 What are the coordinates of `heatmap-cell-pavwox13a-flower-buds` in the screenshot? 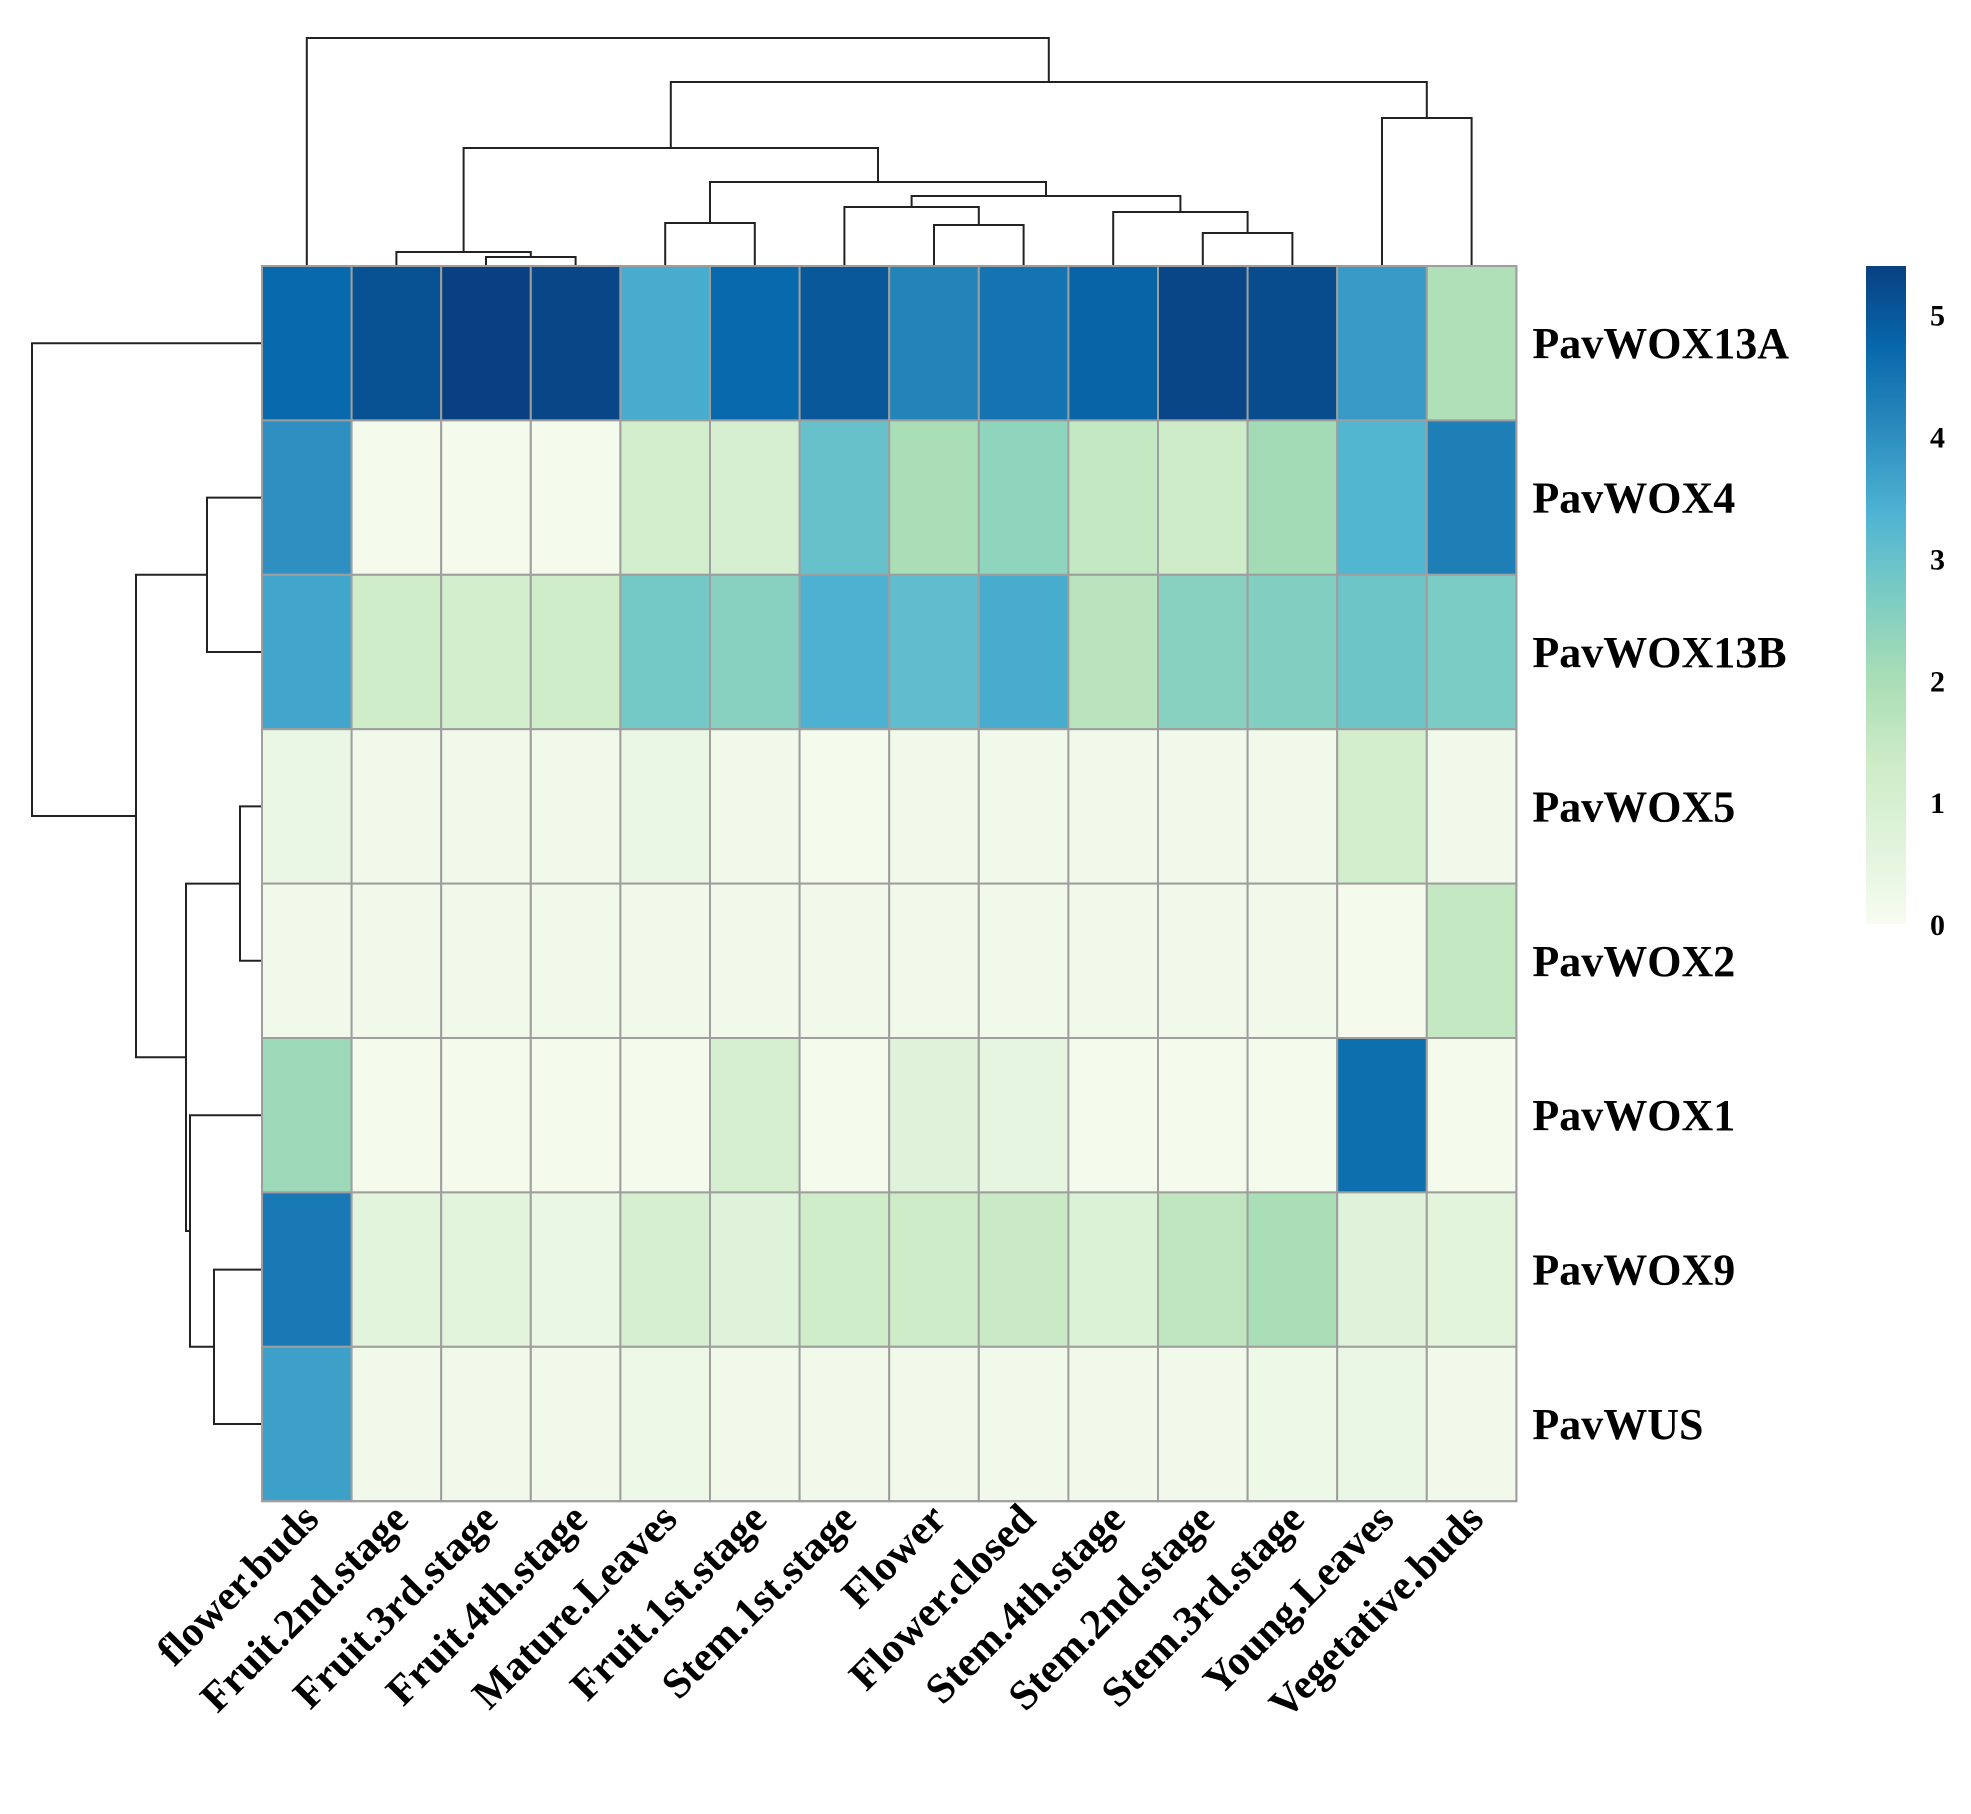 It's located at (307, 343).